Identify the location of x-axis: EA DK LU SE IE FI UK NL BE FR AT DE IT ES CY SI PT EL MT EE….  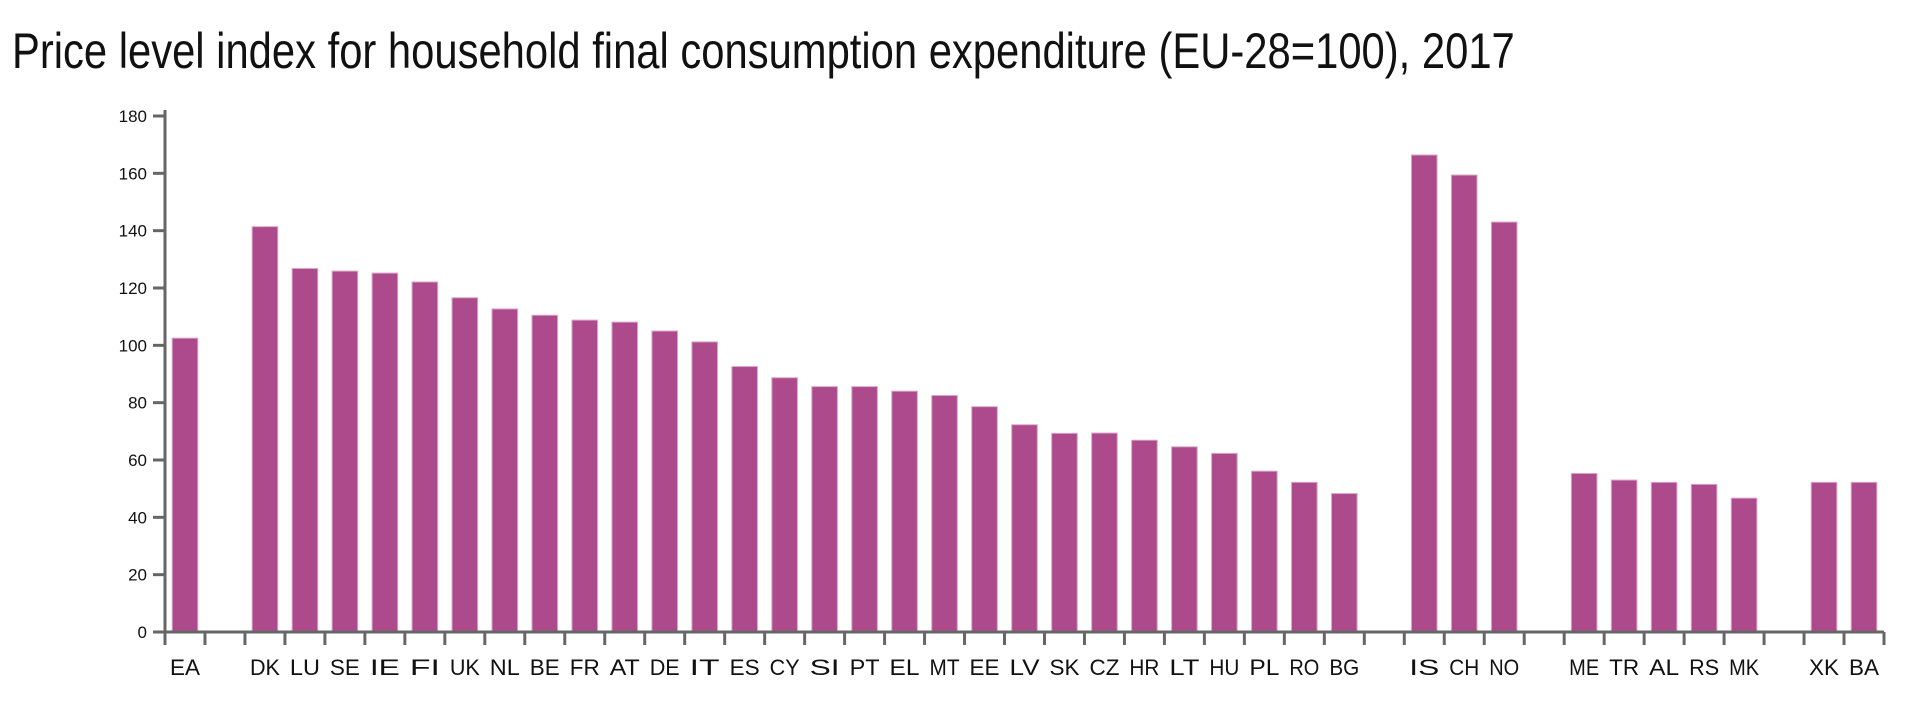
(1019, 655).